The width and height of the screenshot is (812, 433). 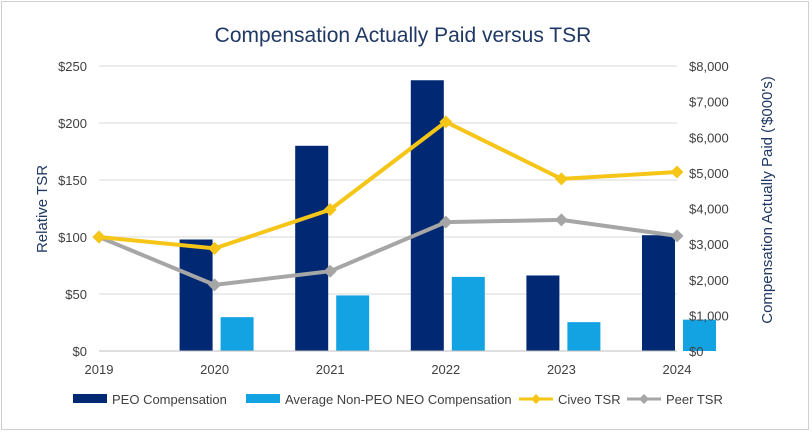 What do you see at coordinates (72, 237) in the screenshot?
I see `left-tick-label: $100` at bounding box center [72, 237].